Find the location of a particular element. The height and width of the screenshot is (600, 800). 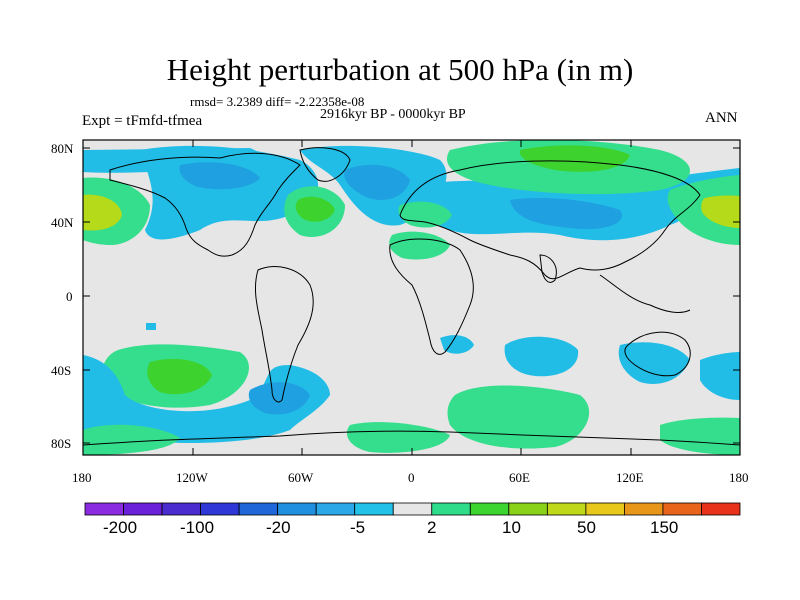

contour-yellow-west is located at coordinates (102, 212).